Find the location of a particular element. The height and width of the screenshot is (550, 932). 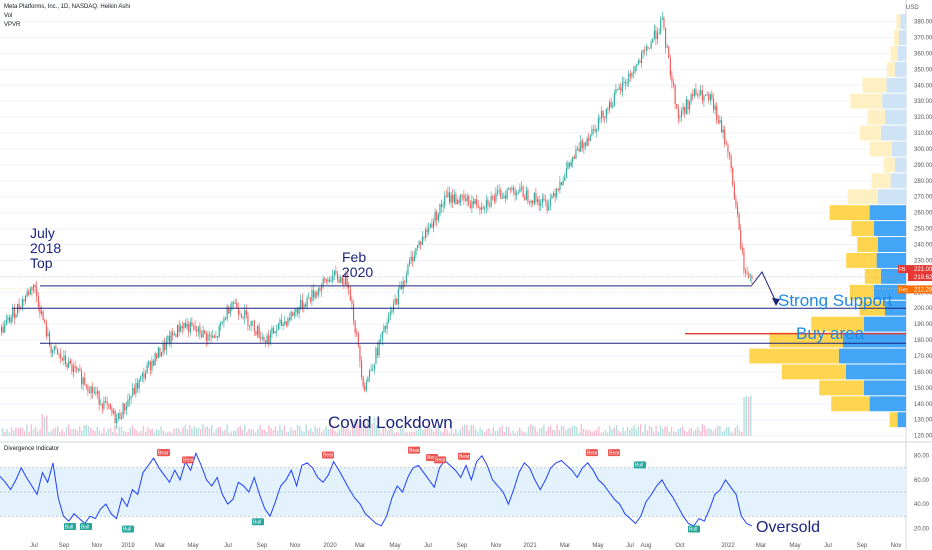

price-label-value: 219.62 is located at coordinates (923, 278).